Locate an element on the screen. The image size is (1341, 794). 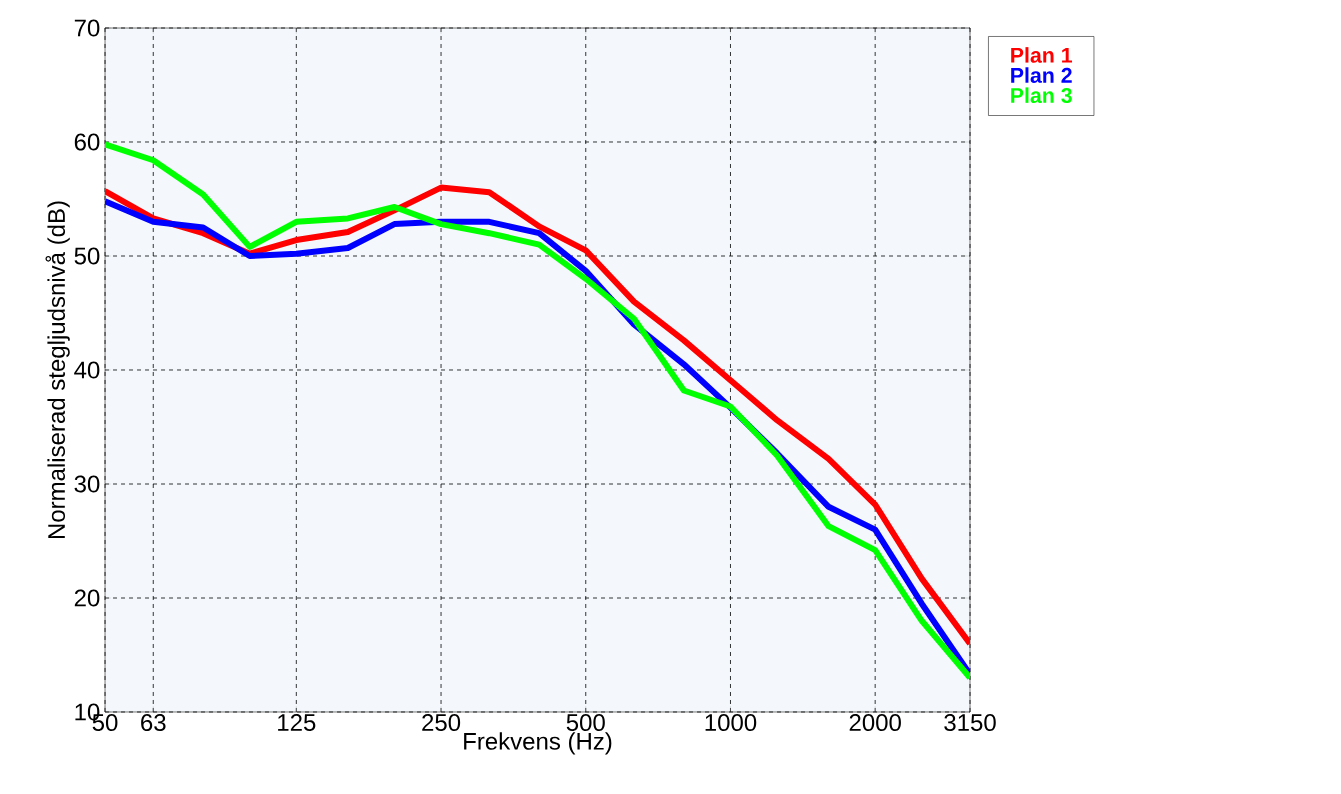
y-tick-label: 70 is located at coordinates (87, 28).